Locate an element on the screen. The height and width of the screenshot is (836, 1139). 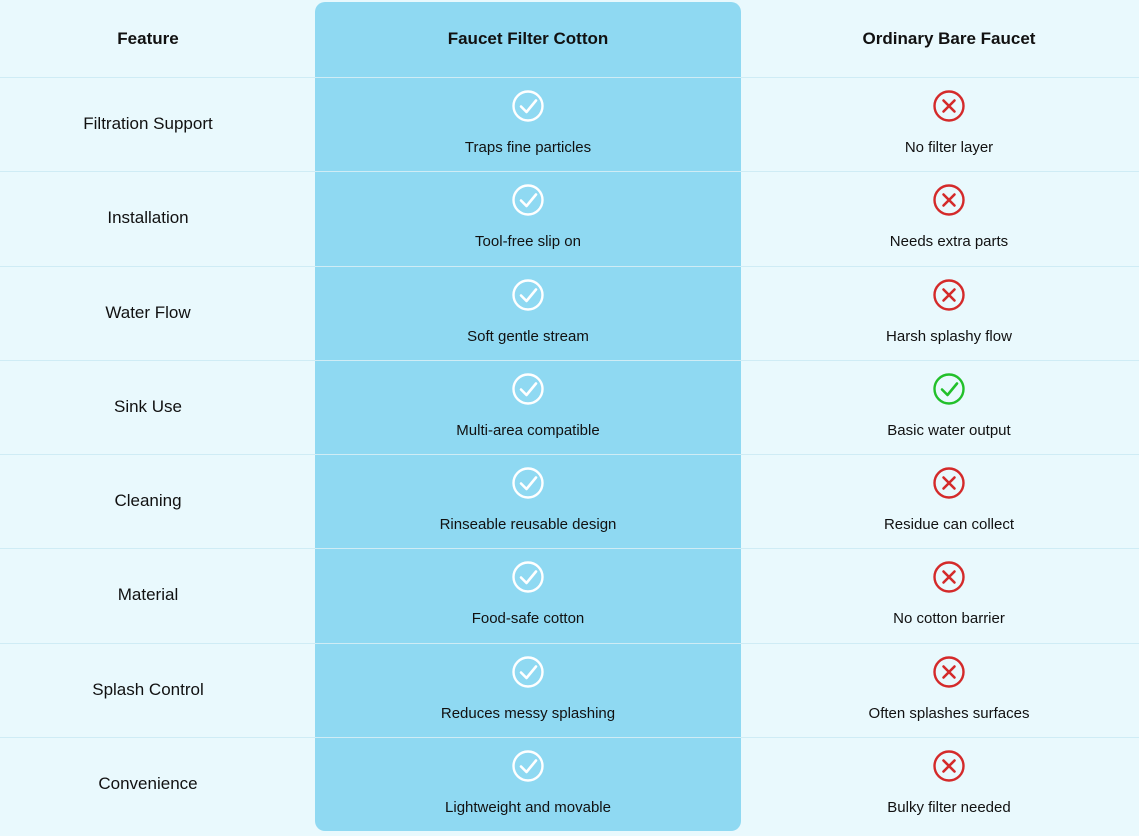
cell-text: Rinseable reusable design is located at coordinates (528, 524).